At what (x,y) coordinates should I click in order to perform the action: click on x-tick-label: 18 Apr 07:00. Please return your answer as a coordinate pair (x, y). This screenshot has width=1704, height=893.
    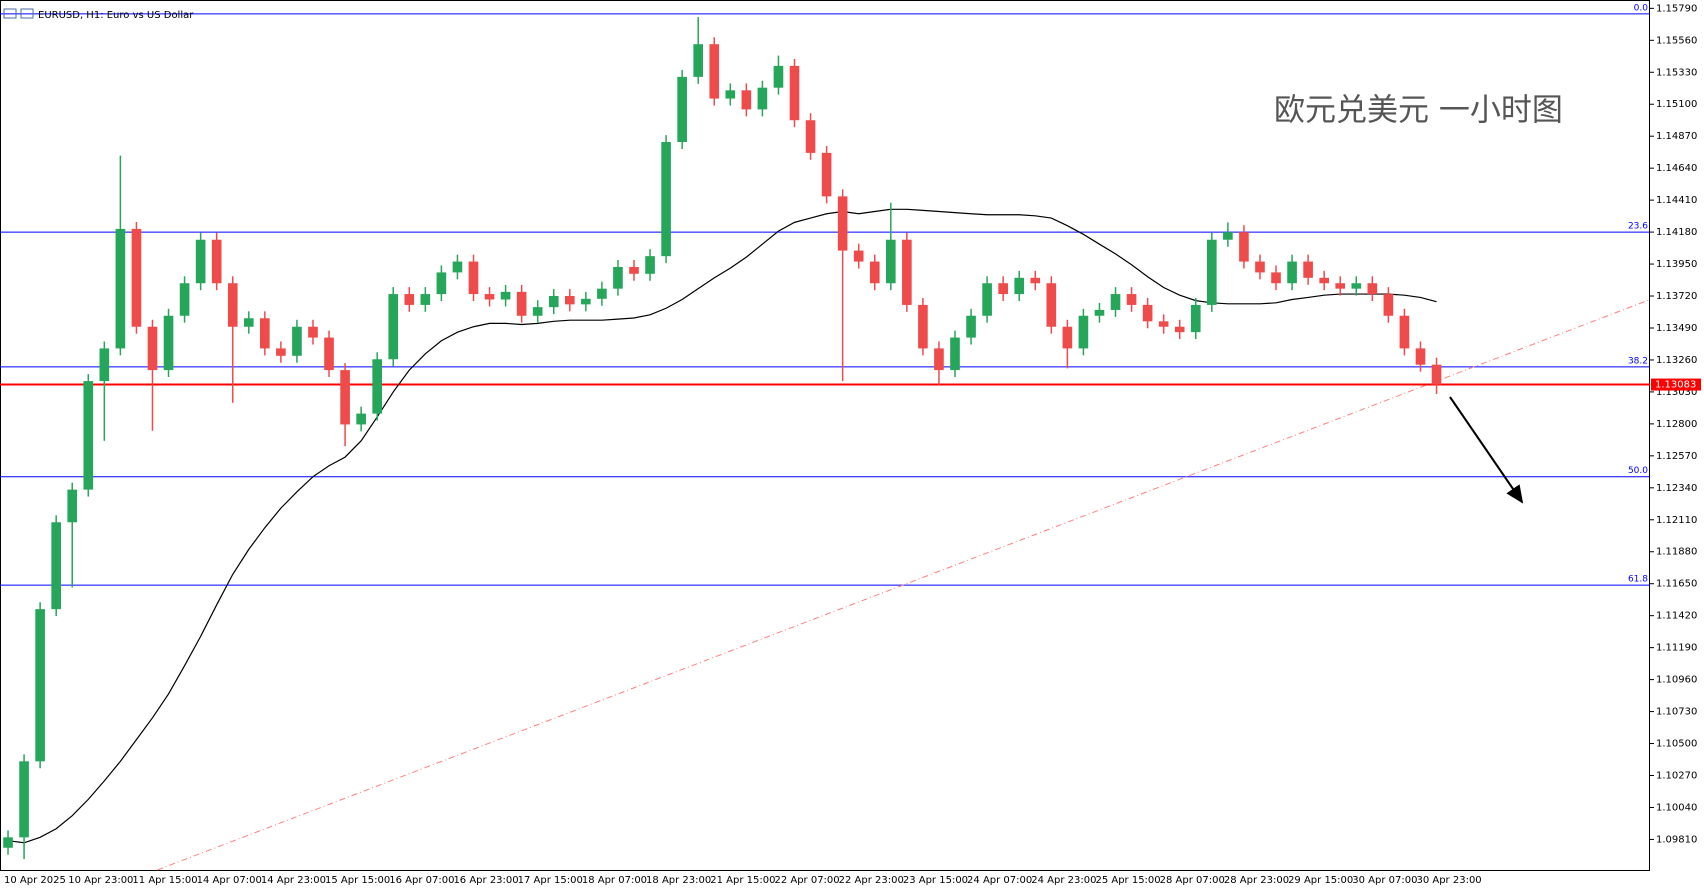
    Looking at the image, I should click on (614, 880).